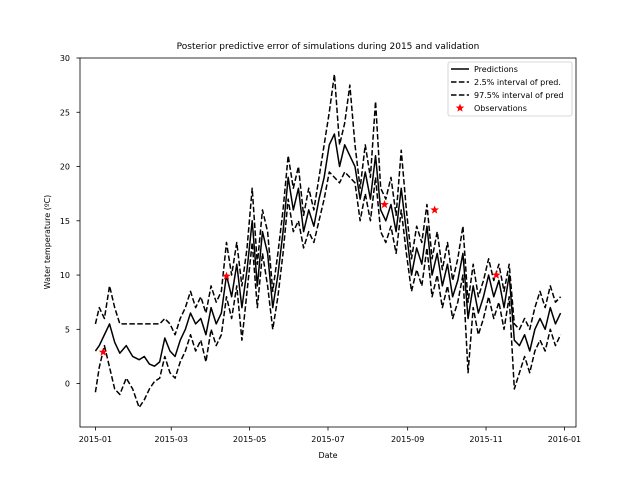 Image resolution: width=640 pixels, height=480 pixels. I want to click on x-tick-label: 2016-01, so click(564, 439).